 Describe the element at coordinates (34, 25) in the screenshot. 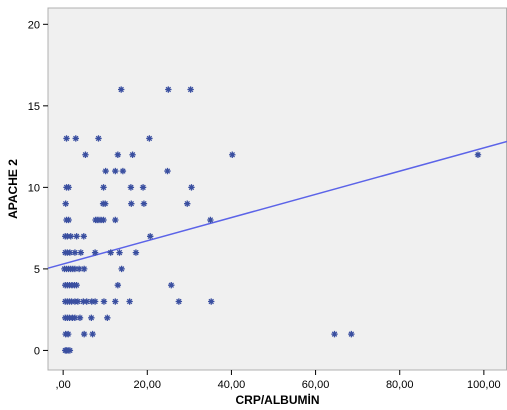

I see `y-tick-label: 20` at that location.